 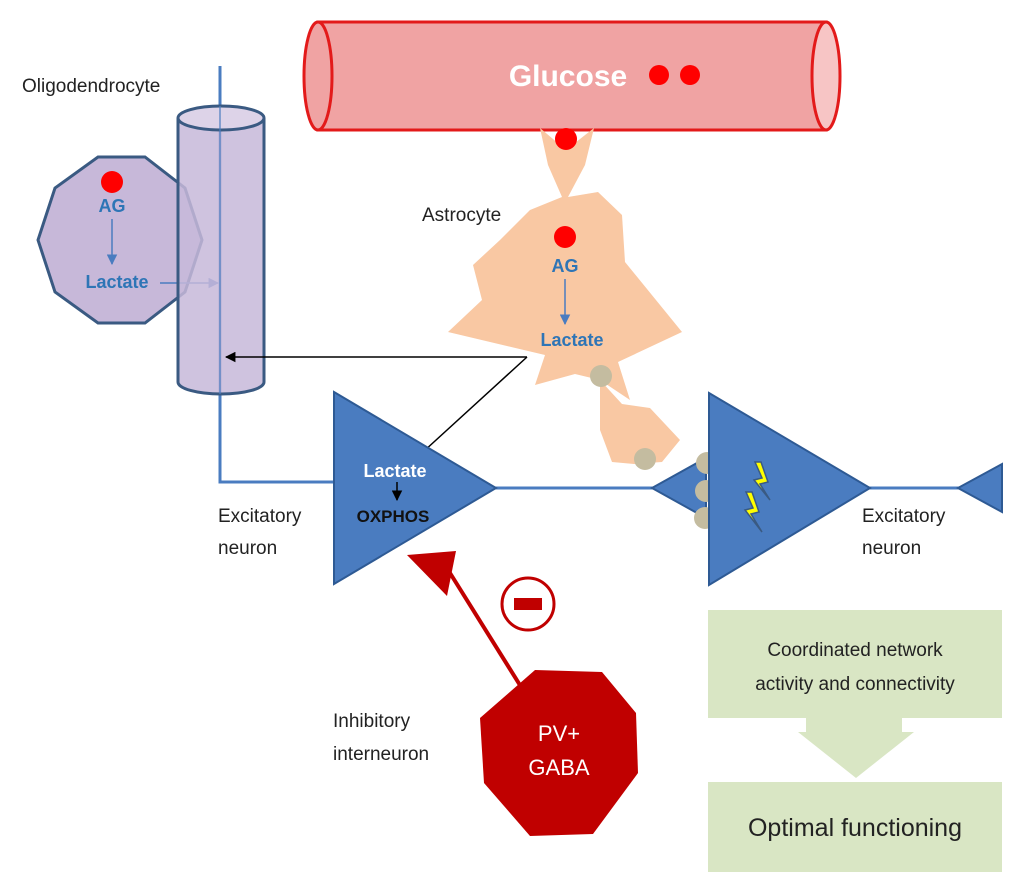 I want to click on interneuron-soma, so click(x=559, y=753).